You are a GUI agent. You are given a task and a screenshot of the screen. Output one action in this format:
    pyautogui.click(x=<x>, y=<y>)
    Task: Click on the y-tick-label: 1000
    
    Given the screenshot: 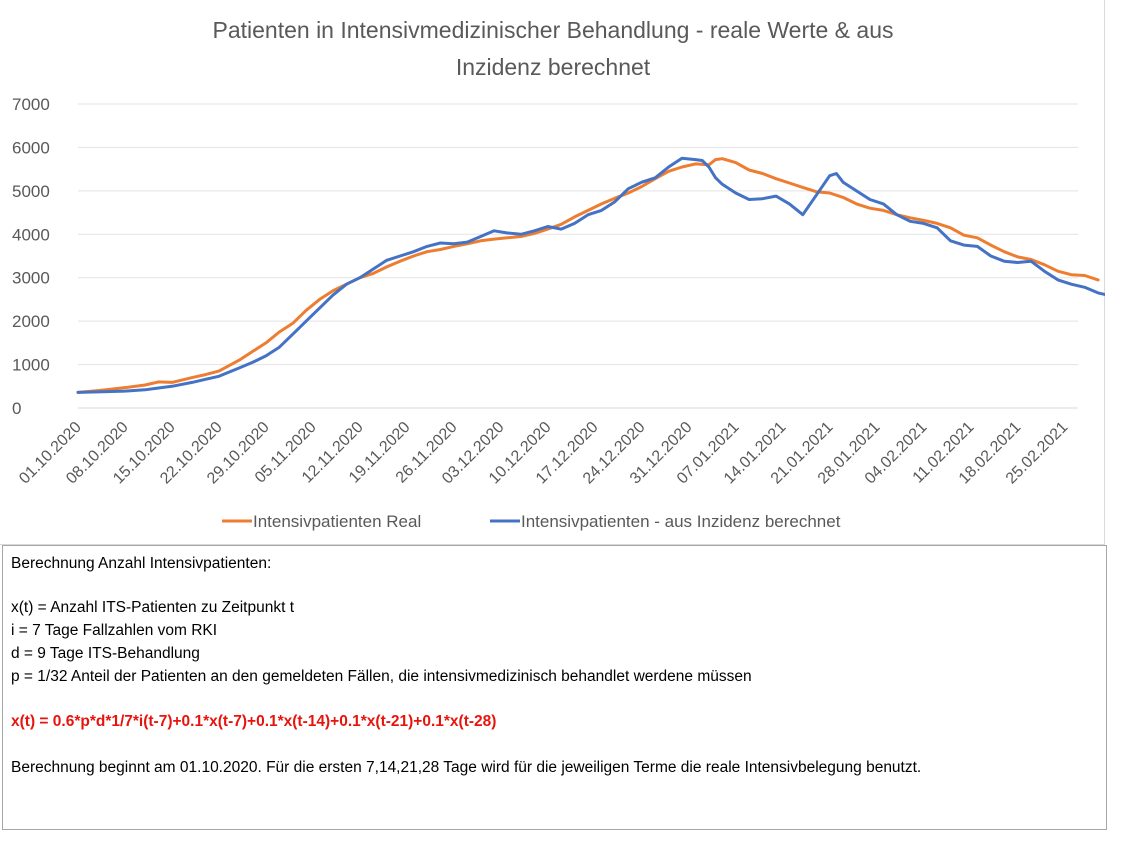 What is the action you would take?
    pyautogui.click(x=31, y=365)
    